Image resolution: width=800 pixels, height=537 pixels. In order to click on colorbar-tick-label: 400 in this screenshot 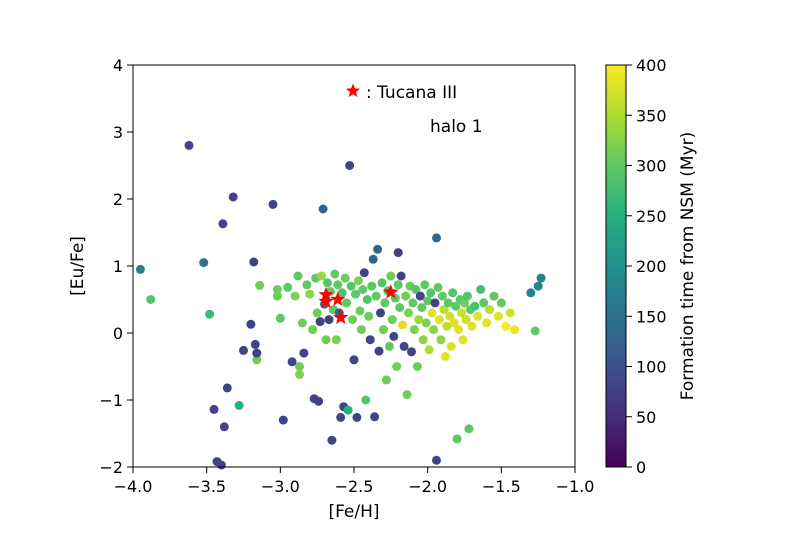, I will do `click(651, 65)`.